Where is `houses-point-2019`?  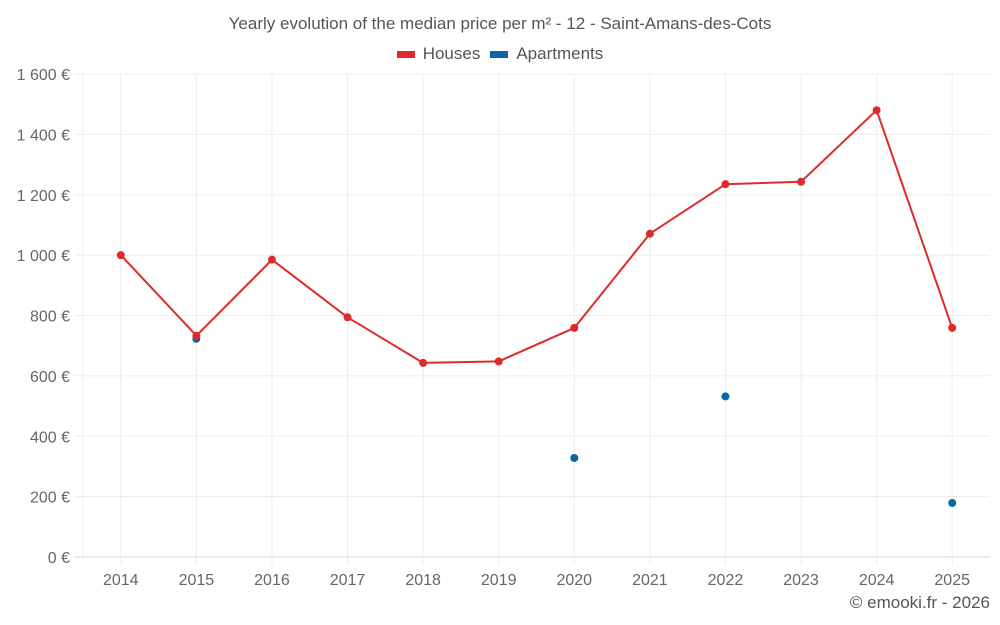
houses-point-2019 is located at coordinates (498, 361).